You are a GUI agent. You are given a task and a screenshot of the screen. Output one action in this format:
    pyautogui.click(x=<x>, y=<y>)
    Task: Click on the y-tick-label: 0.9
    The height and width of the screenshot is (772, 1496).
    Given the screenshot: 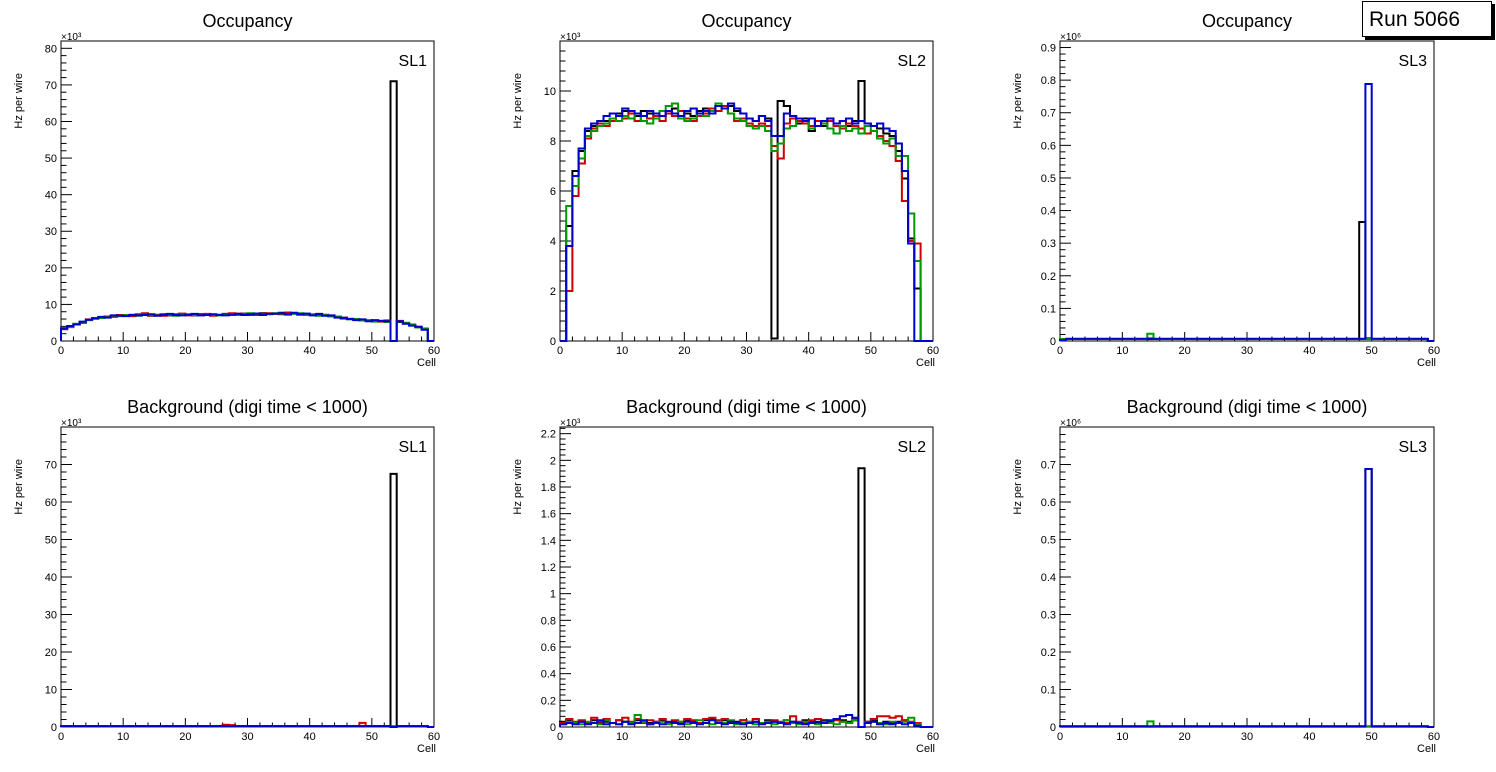 What is the action you would take?
    pyautogui.click(x=1048, y=49)
    